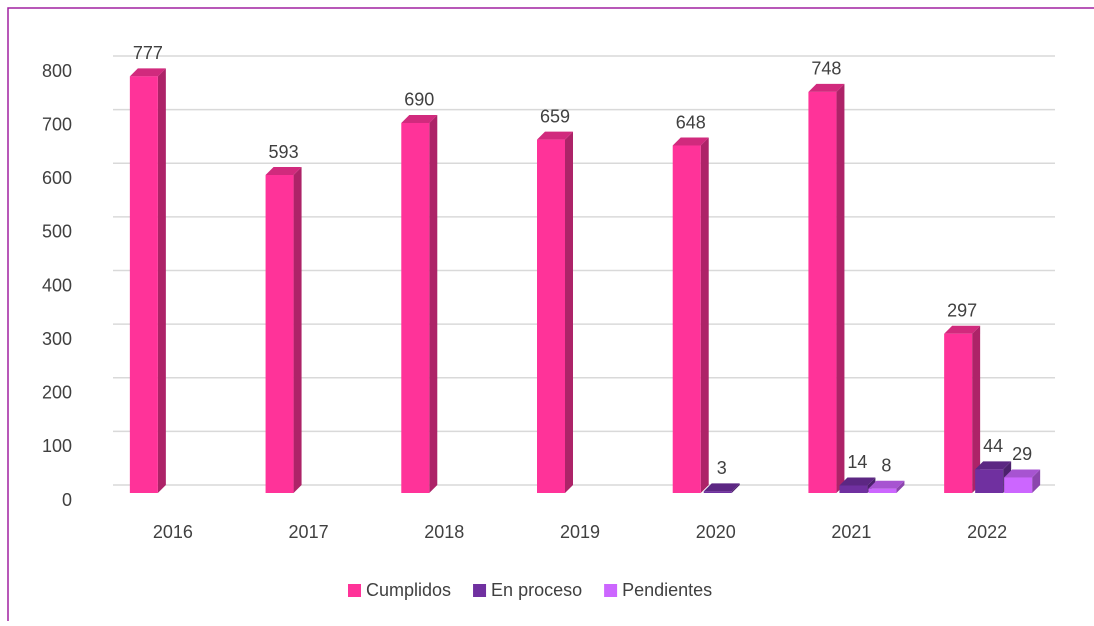 The height and width of the screenshot is (626, 1094). What do you see at coordinates (148, 53) in the screenshot?
I see `data-label: 777` at bounding box center [148, 53].